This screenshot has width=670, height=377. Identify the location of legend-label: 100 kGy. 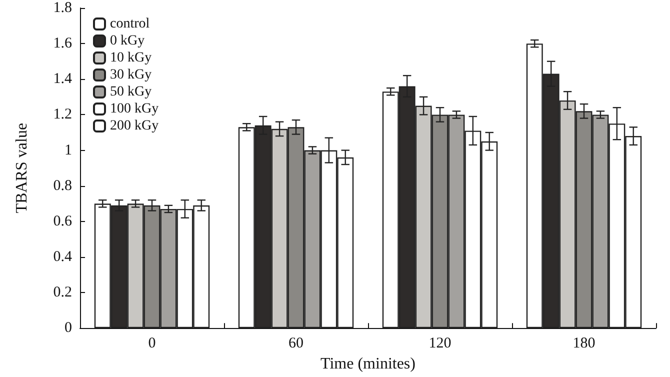
(134, 109).